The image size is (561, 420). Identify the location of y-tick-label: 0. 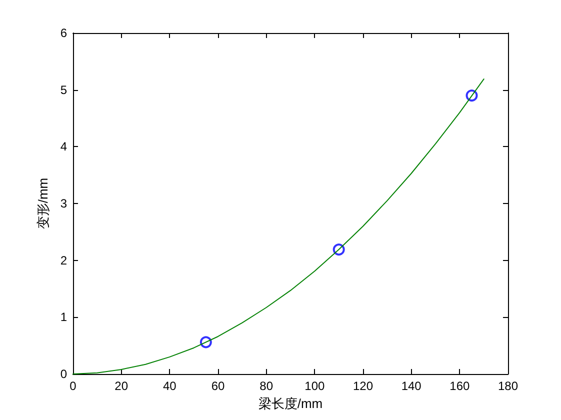
(64, 374).